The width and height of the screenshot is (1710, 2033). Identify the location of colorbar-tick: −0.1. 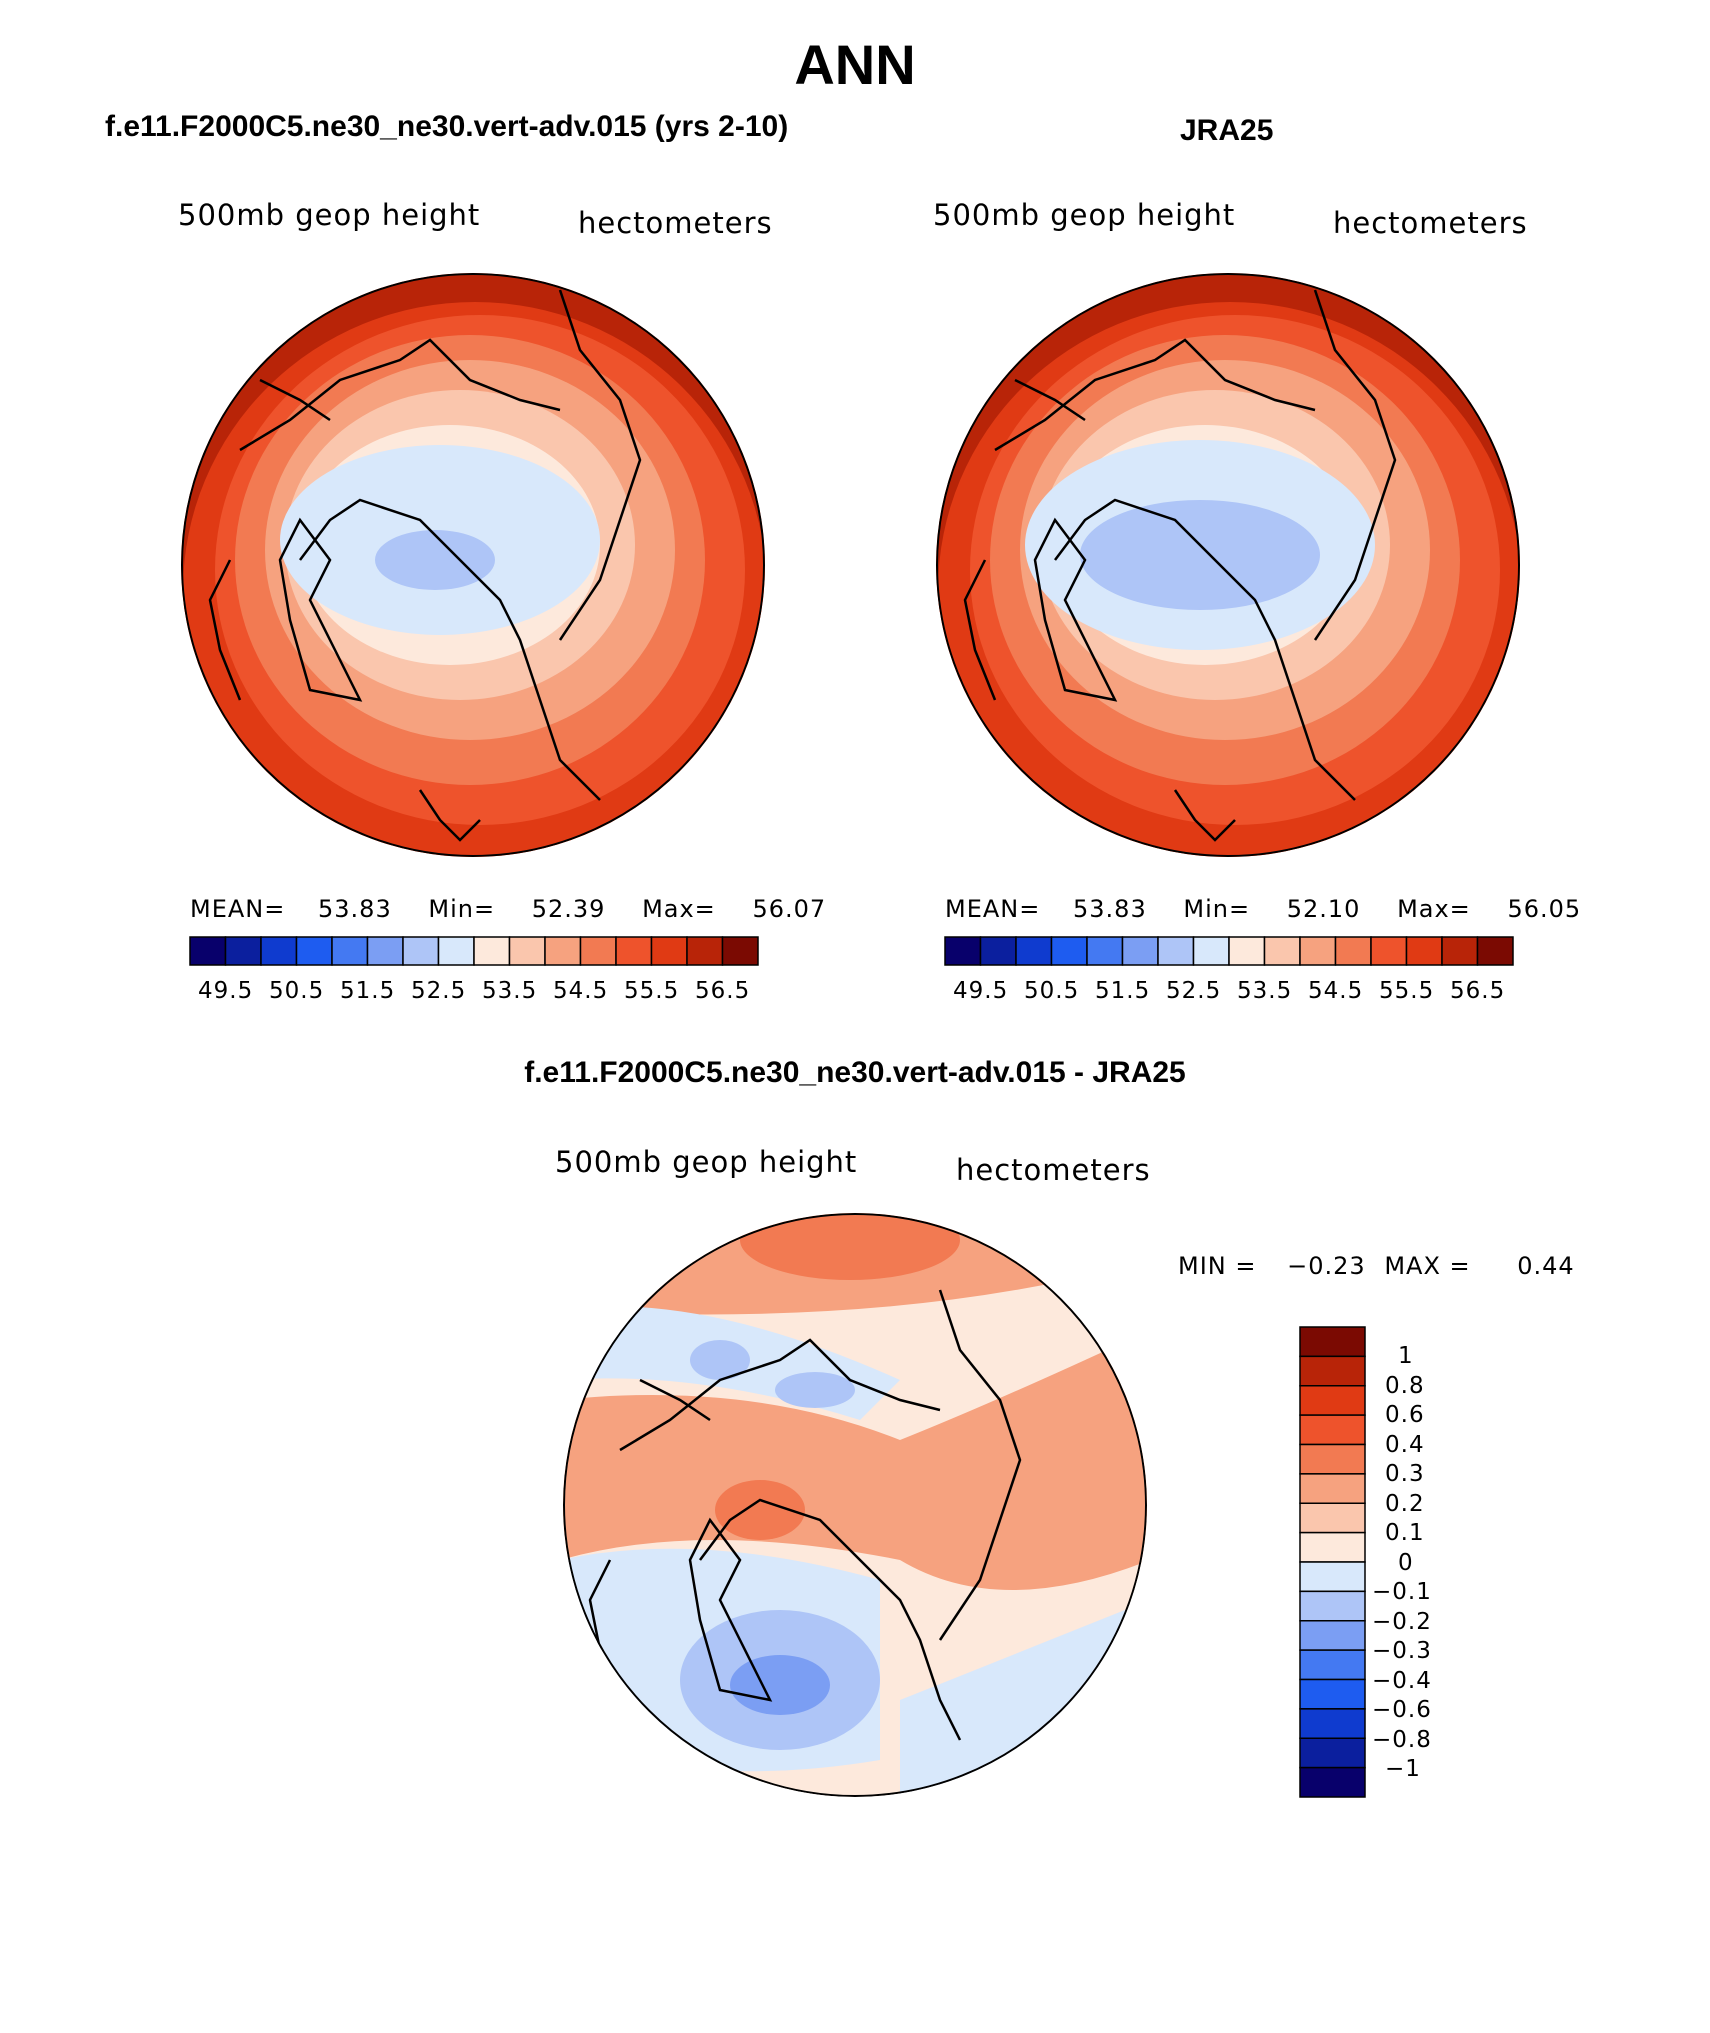
(1402, 1592).